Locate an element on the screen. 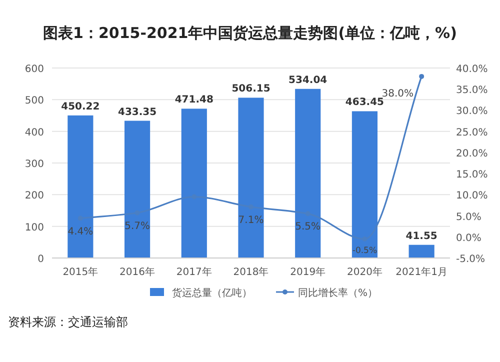 Image resolution: width=500 pixels, height=362 pixels. y-tick-label: 400 is located at coordinates (34, 132).